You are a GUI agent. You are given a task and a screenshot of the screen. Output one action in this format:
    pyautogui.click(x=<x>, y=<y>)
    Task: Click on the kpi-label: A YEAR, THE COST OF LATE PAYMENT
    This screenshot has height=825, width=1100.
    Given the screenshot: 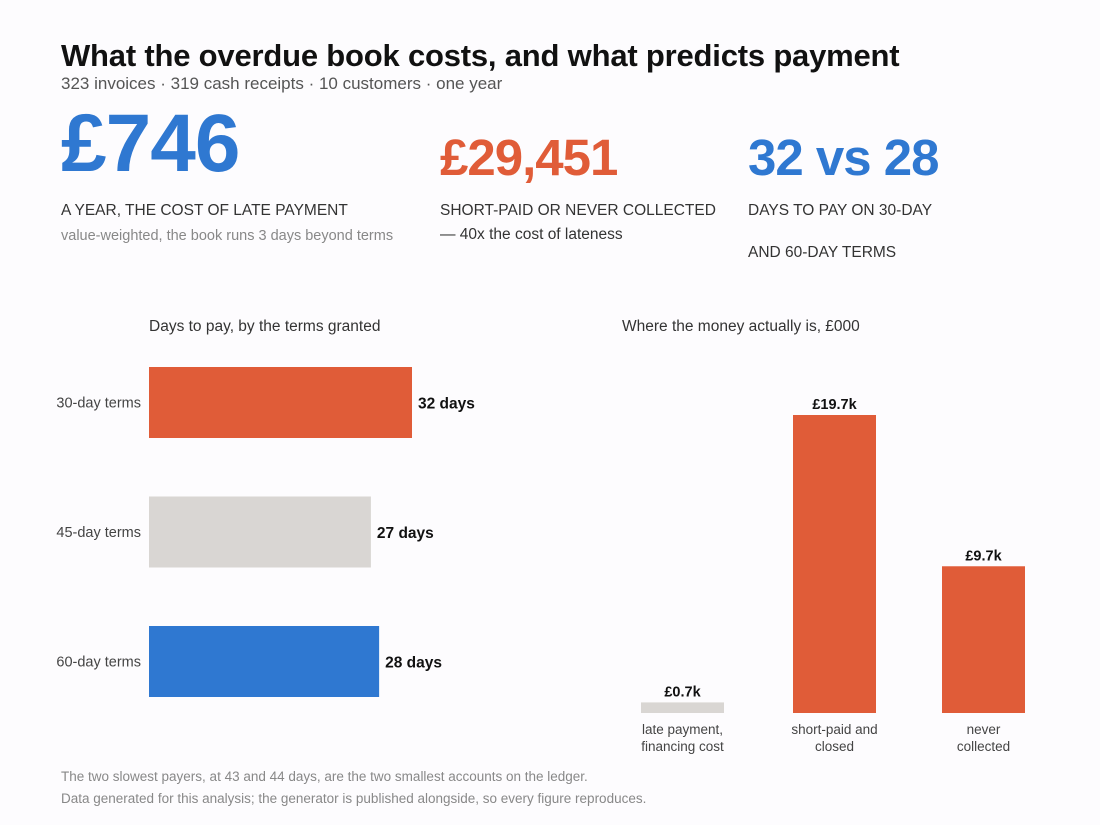 What is the action you would take?
    pyautogui.click(x=204, y=210)
    